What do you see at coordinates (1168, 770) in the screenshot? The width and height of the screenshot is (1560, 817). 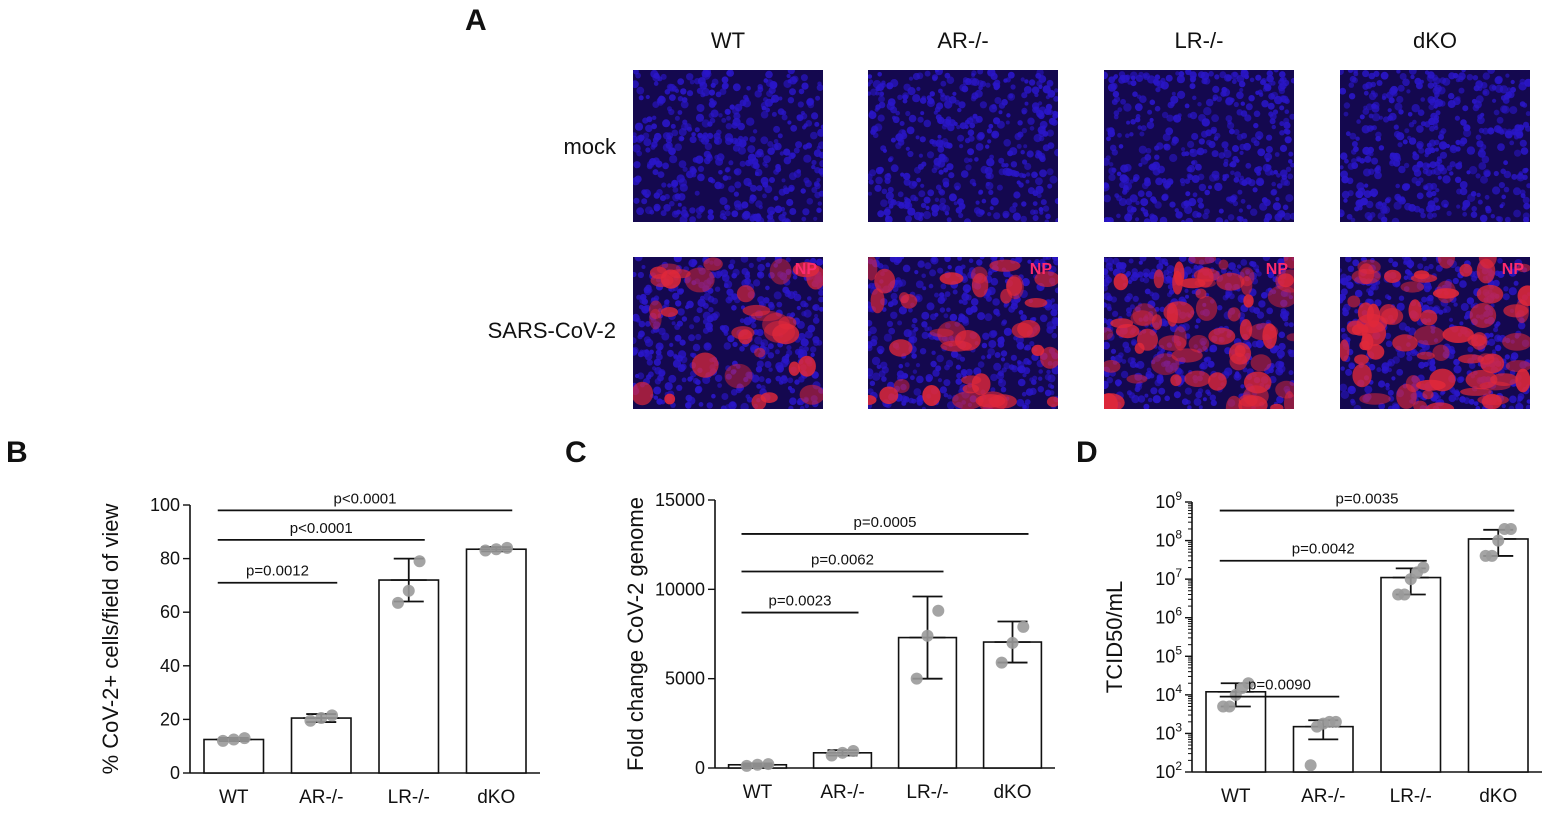 I see `y-tick-label: 10²` at bounding box center [1168, 770].